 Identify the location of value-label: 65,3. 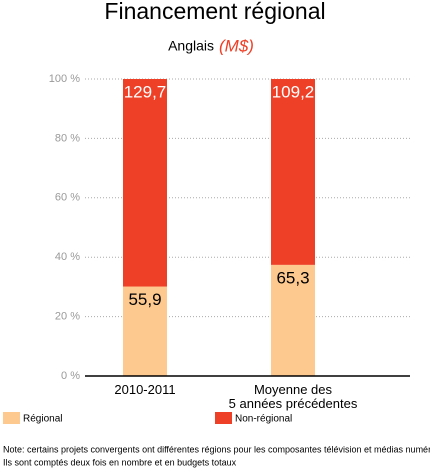
(292, 277).